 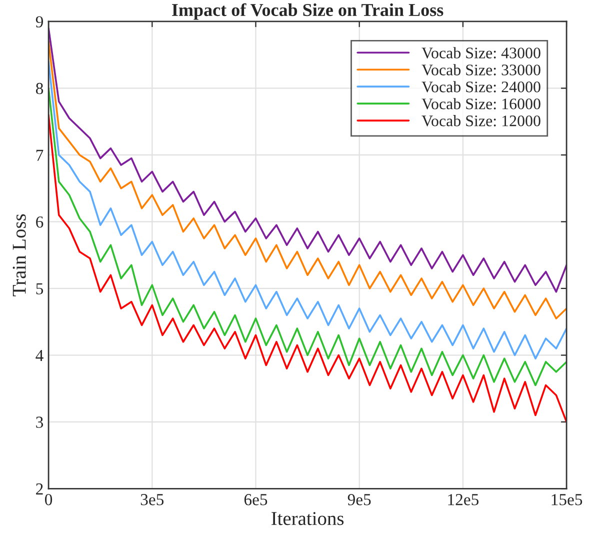 I want to click on y-tick-label: 2, so click(x=39, y=488).